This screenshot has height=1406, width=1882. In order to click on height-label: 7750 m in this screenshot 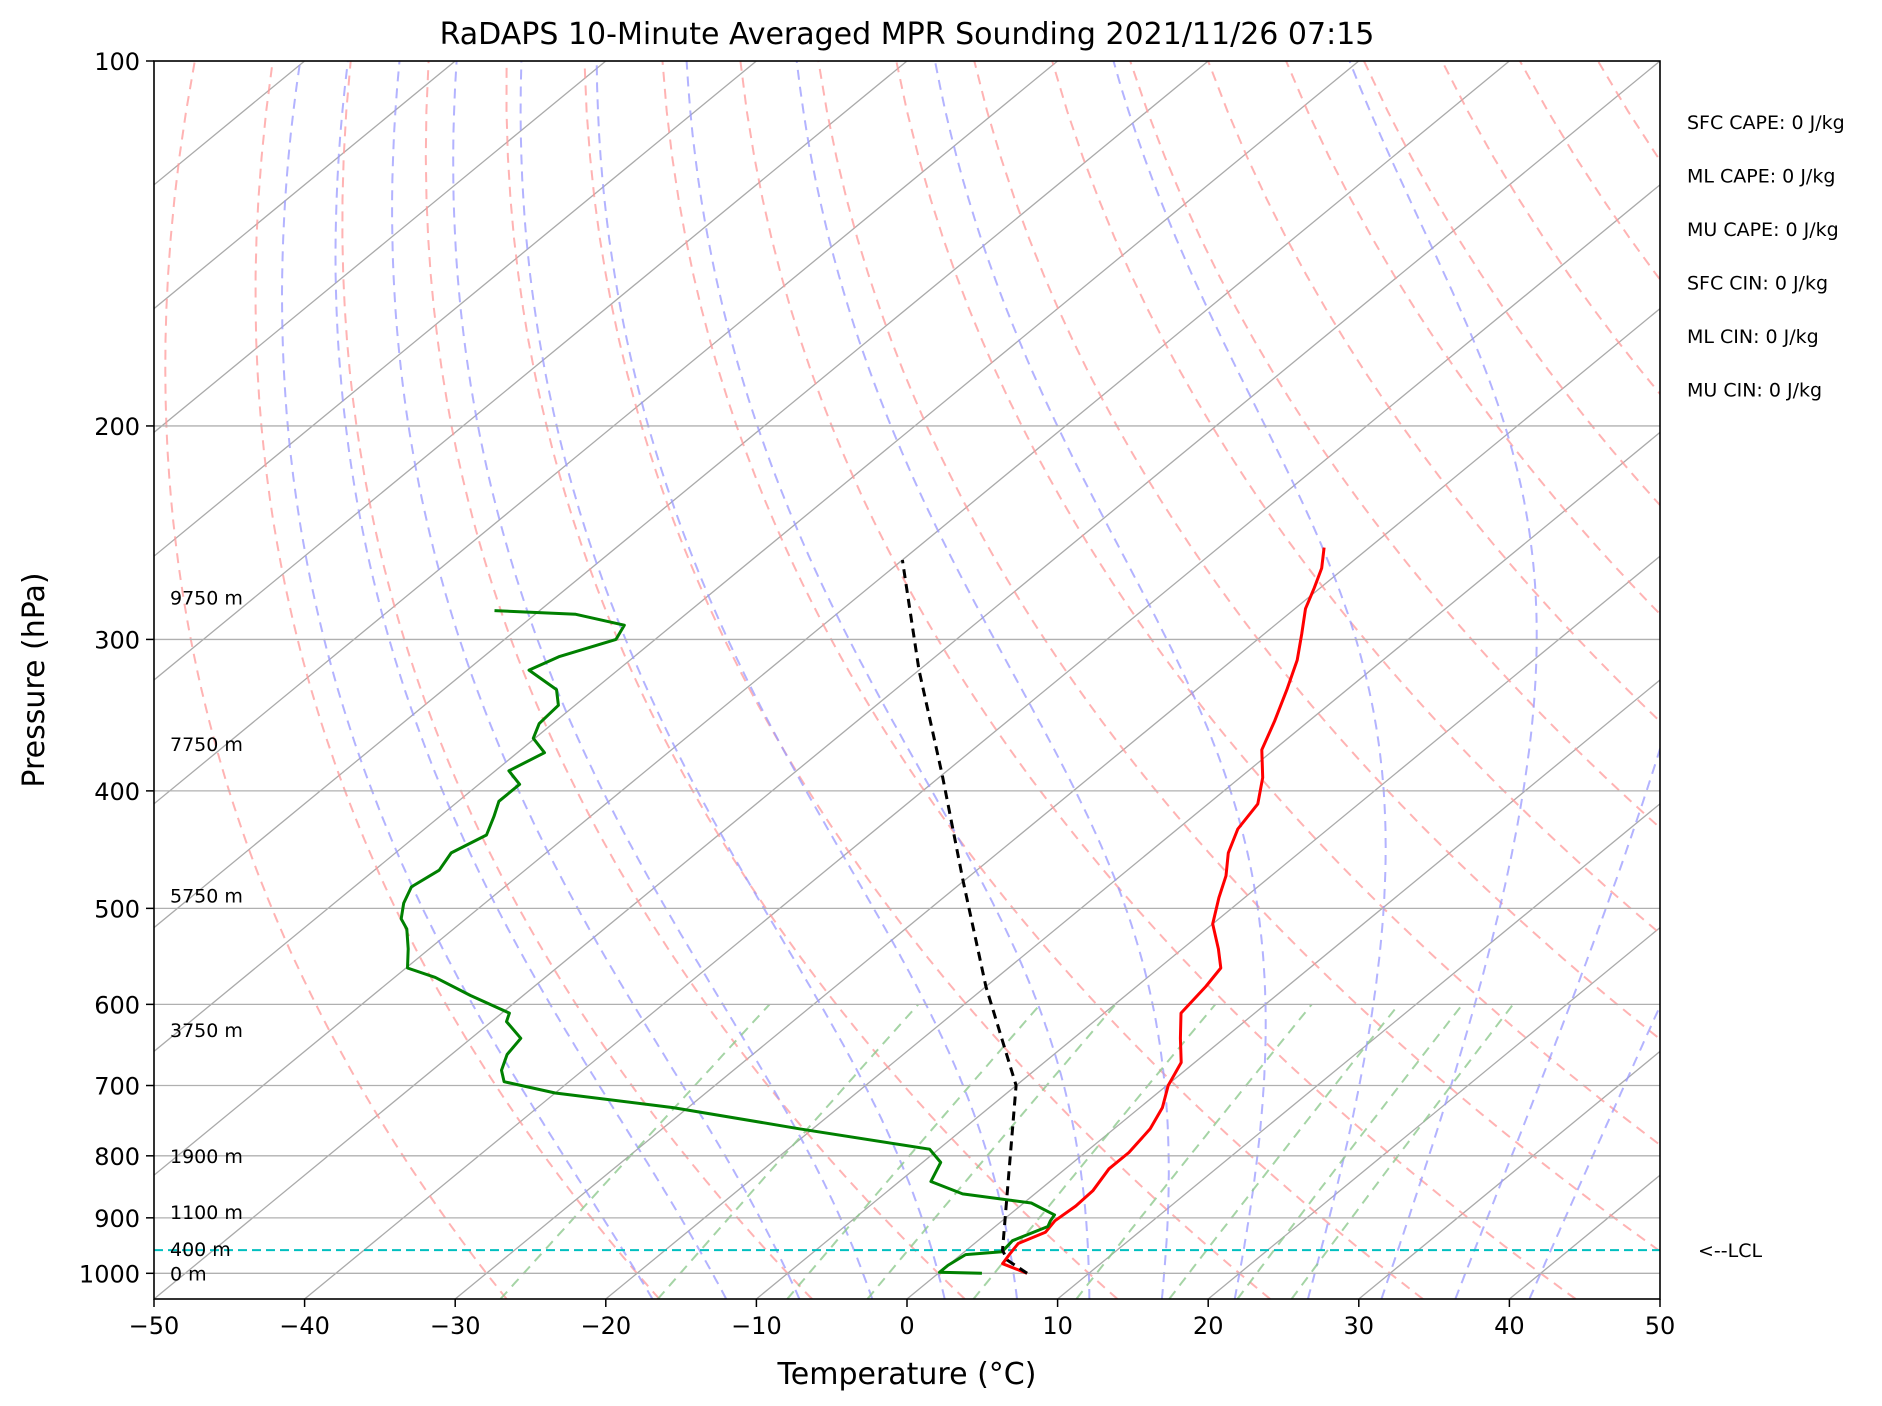, I will do `click(206, 745)`.